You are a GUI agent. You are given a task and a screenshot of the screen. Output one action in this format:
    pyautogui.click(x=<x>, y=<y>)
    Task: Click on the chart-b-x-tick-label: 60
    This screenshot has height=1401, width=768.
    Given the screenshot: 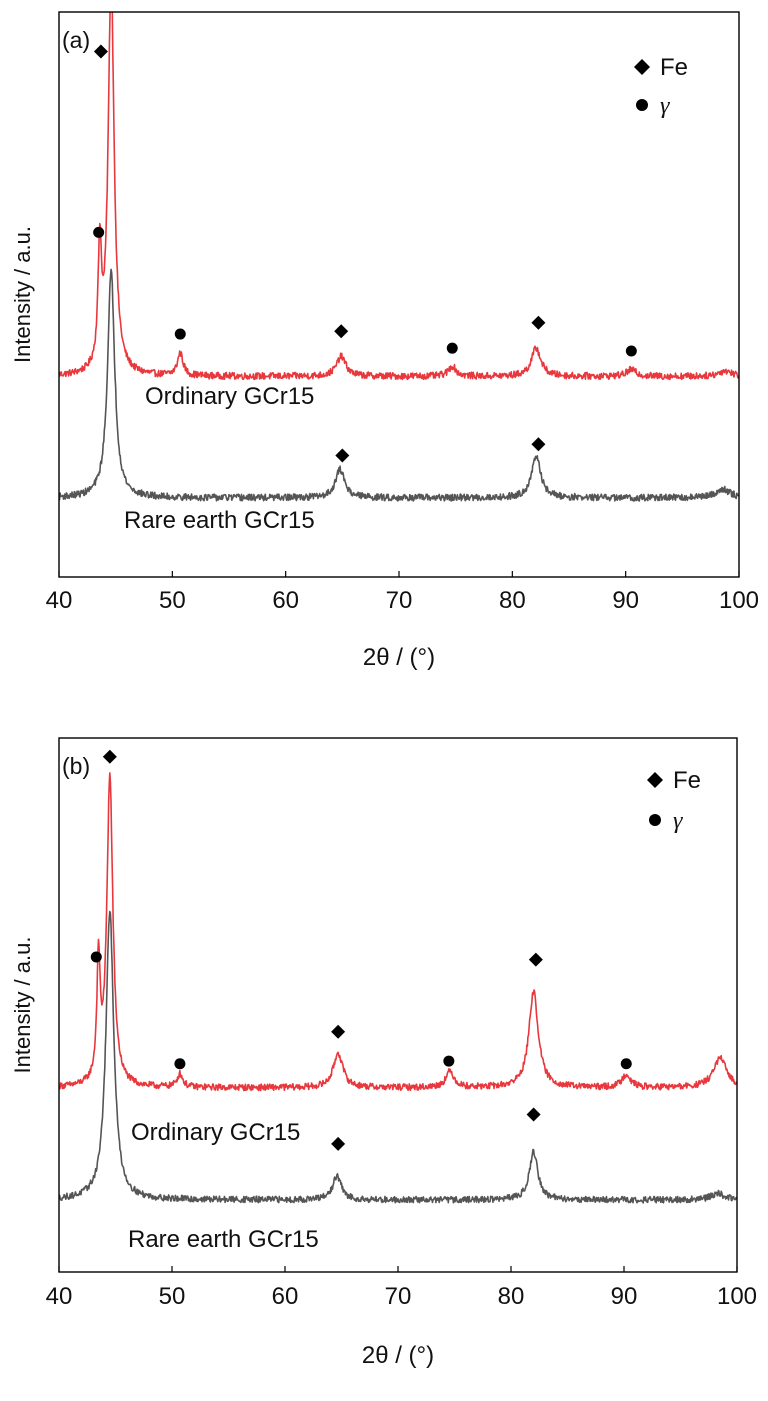 What is the action you would take?
    pyautogui.click(x=285, y=1296)
    